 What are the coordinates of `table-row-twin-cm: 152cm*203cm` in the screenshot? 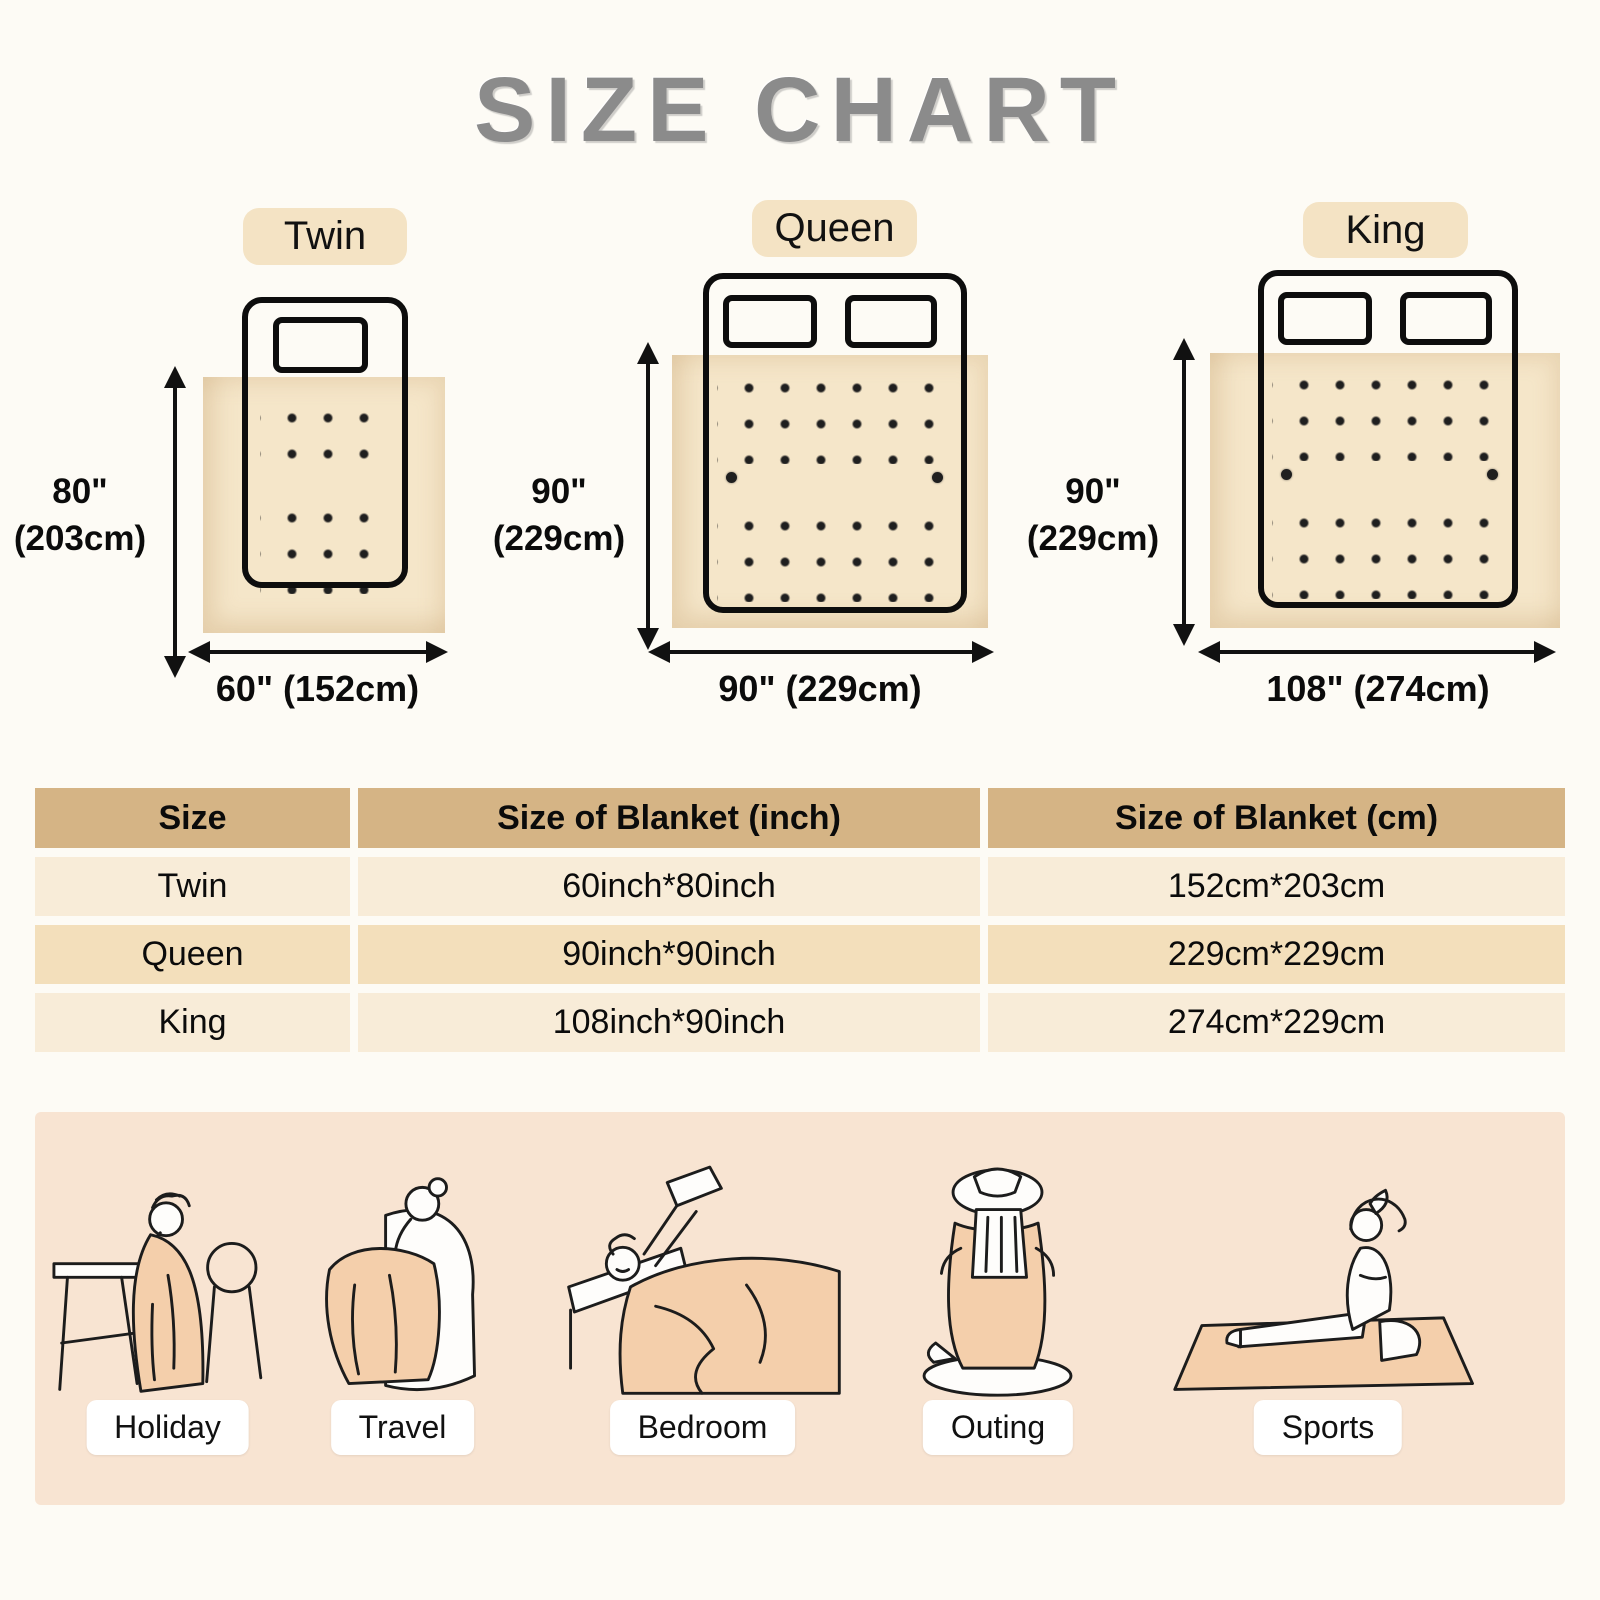 It's located at (1276, 886).